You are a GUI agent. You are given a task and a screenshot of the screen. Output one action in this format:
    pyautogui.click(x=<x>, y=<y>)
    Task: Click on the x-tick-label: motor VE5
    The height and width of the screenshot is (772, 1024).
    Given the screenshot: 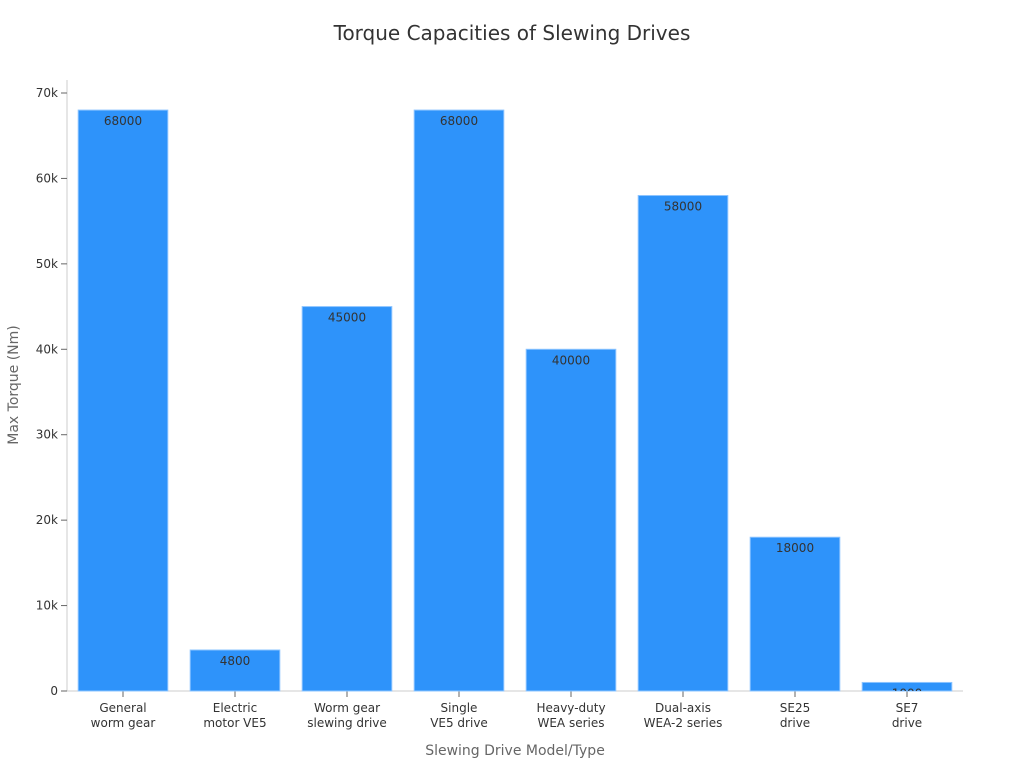 What is the action you would take?
    pyautogui.click(x=234, y=723)
    